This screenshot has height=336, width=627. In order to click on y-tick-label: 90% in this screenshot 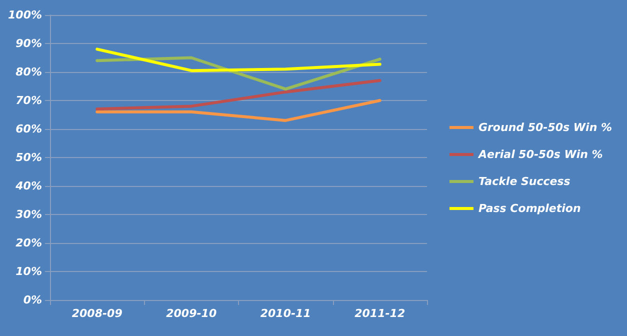, I will do `click(29, 43)`.